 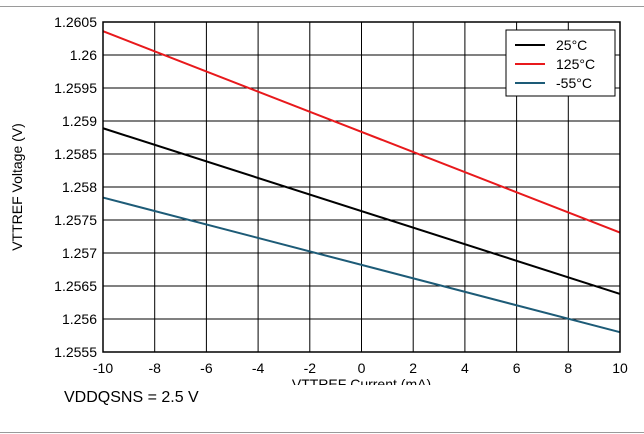 What do you see at coordinates (75, 22) in the screenshot?
I see `y-tick-label: 1.2605` at bounding box center [75, 22].